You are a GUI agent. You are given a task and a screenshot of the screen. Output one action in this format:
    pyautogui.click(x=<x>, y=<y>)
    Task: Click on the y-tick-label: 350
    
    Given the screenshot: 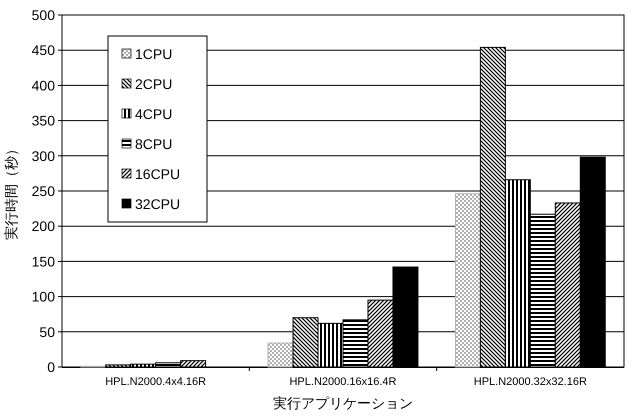 What is the action you would take?
    pyautogui.click(x=44, y=120)
    